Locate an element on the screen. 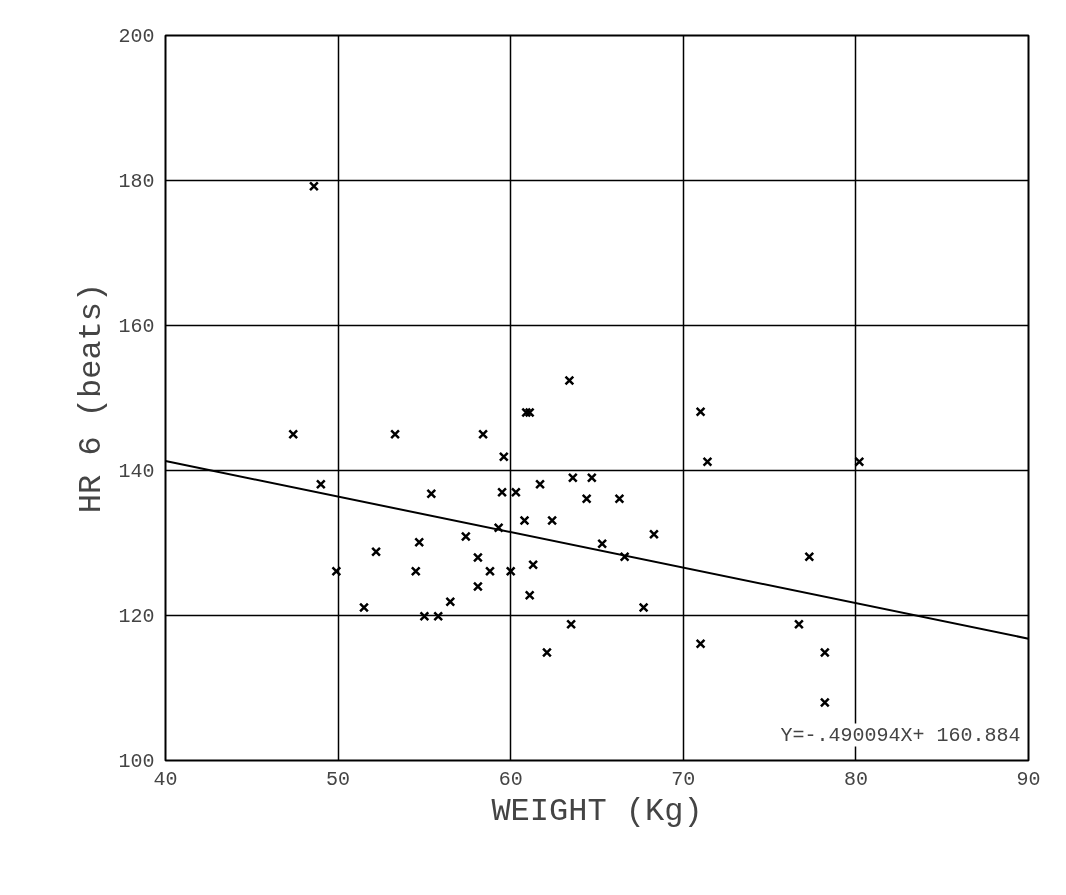  y-tick-label: 140 is located at coordinates (136, 471).